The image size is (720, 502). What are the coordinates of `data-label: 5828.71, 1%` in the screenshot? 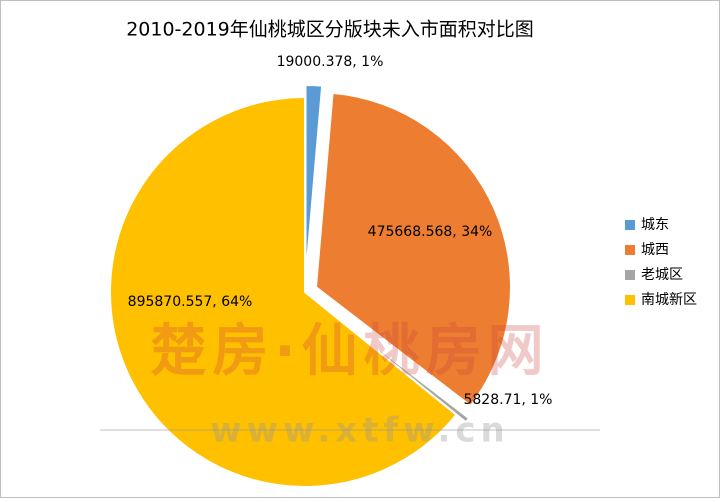 It's located at (507, 400).